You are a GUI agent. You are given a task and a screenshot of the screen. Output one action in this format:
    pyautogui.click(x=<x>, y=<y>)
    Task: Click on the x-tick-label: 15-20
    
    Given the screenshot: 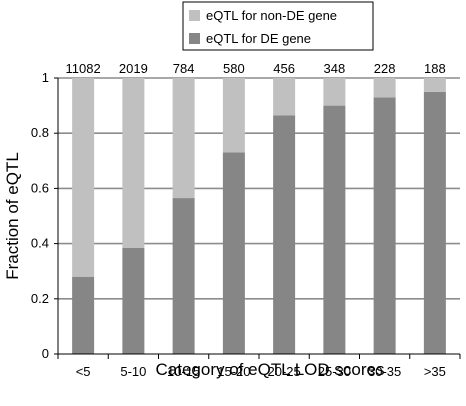 What is the action you would take?
    pyautogui.click(x=233, y=371)
    